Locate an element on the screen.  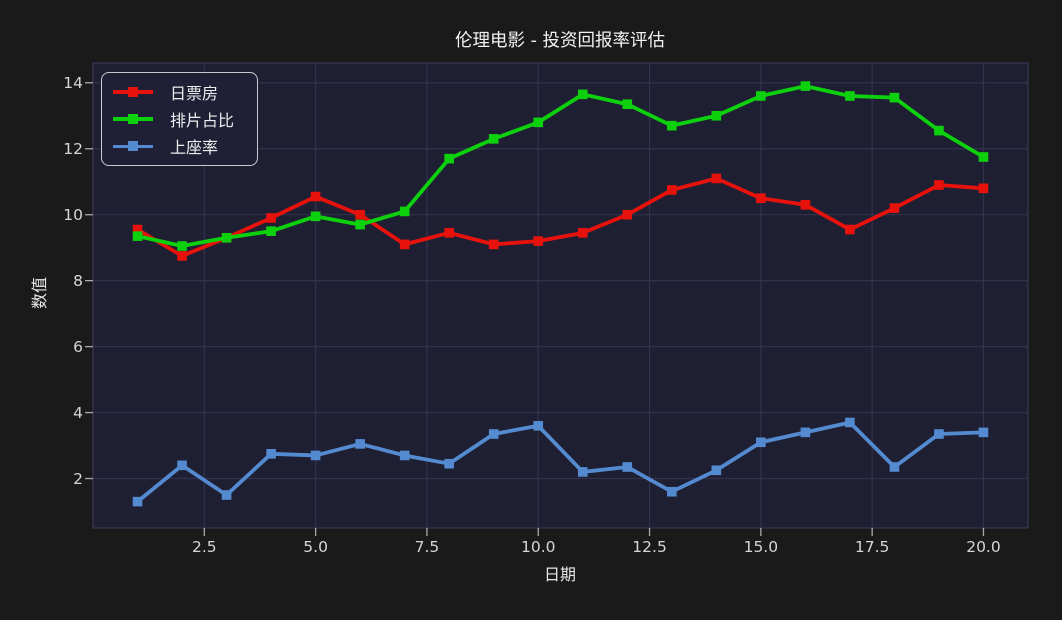
legend-label: 排片占比 is located at coordinates (202, 120).